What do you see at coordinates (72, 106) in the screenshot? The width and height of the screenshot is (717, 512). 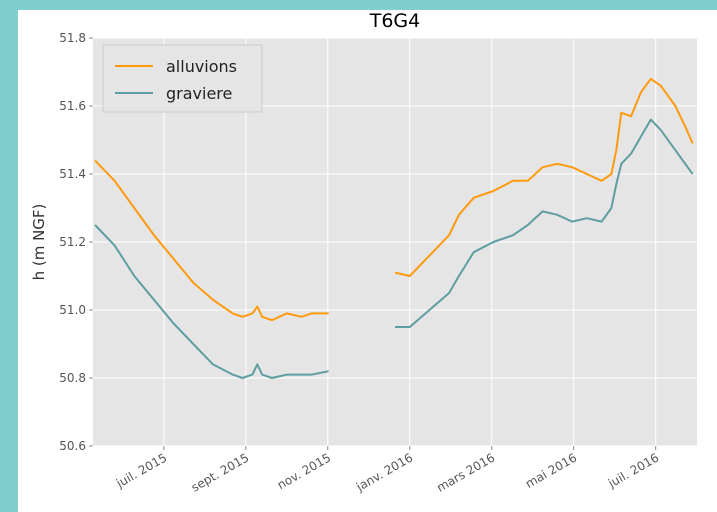 I see `y-tick-label: 51.6` at bounding box center [72, 106].